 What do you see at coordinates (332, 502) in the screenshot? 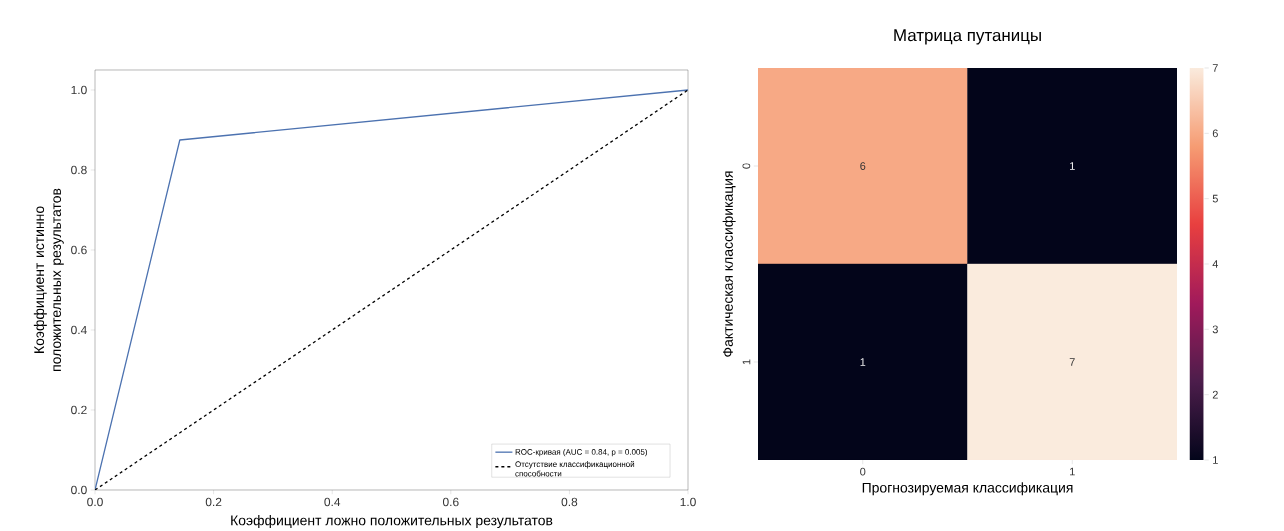
I see `x-tick-label: 0.4` at bounding box center [332, 502].